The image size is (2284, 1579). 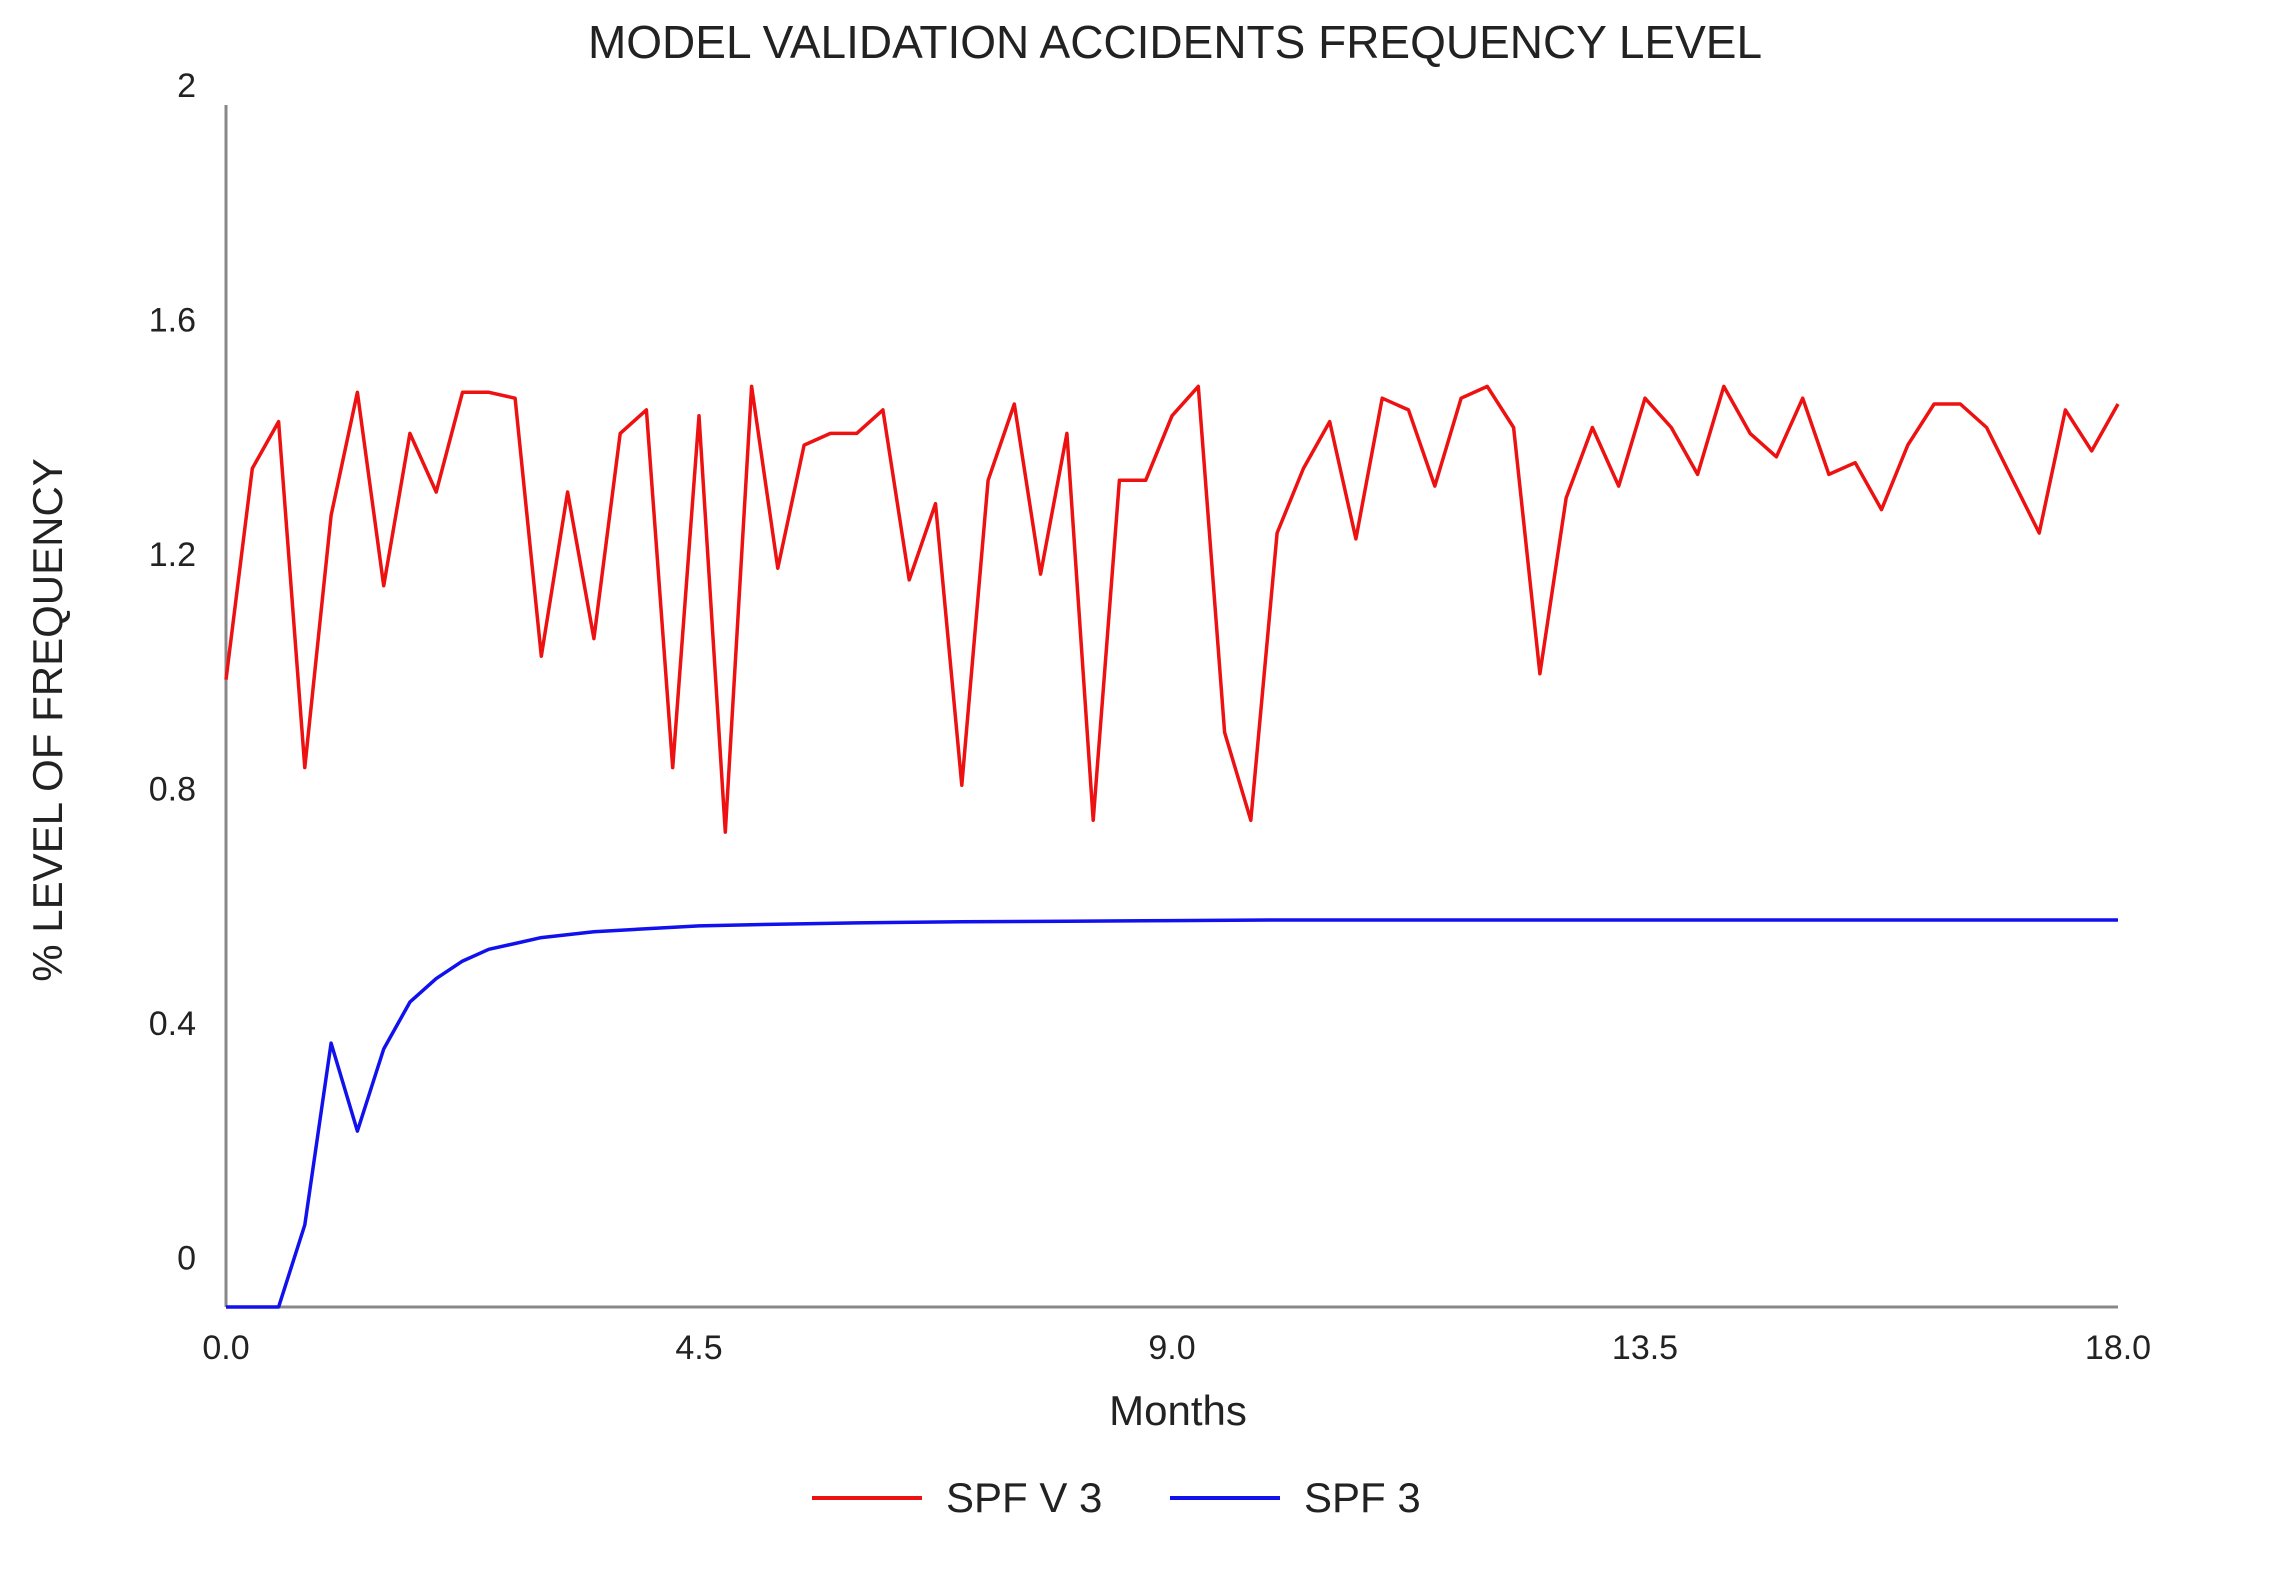 What do you see at coordinates (172, 1024) in the screenshot?
I see `y-tick-label: 0.4` at bounding box center [172, 1024].